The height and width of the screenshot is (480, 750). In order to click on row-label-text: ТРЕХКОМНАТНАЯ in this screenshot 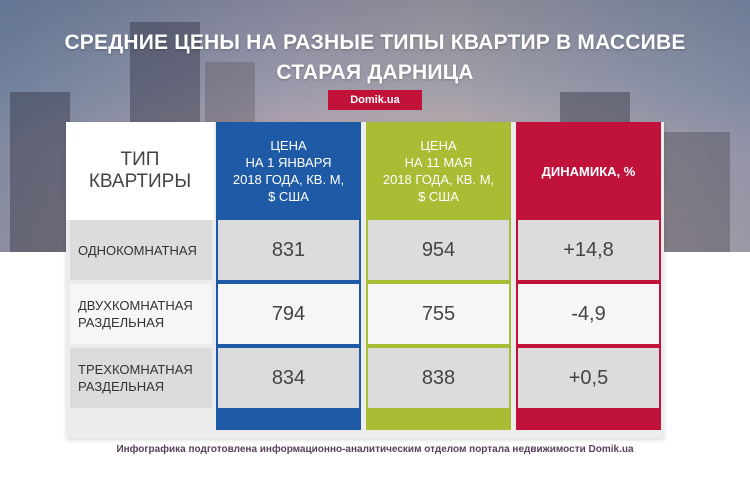, I will do `click(135, 369)`.